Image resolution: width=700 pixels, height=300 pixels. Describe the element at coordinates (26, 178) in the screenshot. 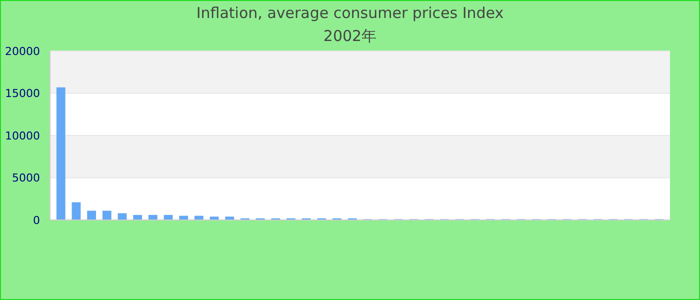

I see `y-tick-label: 5000` at that location.